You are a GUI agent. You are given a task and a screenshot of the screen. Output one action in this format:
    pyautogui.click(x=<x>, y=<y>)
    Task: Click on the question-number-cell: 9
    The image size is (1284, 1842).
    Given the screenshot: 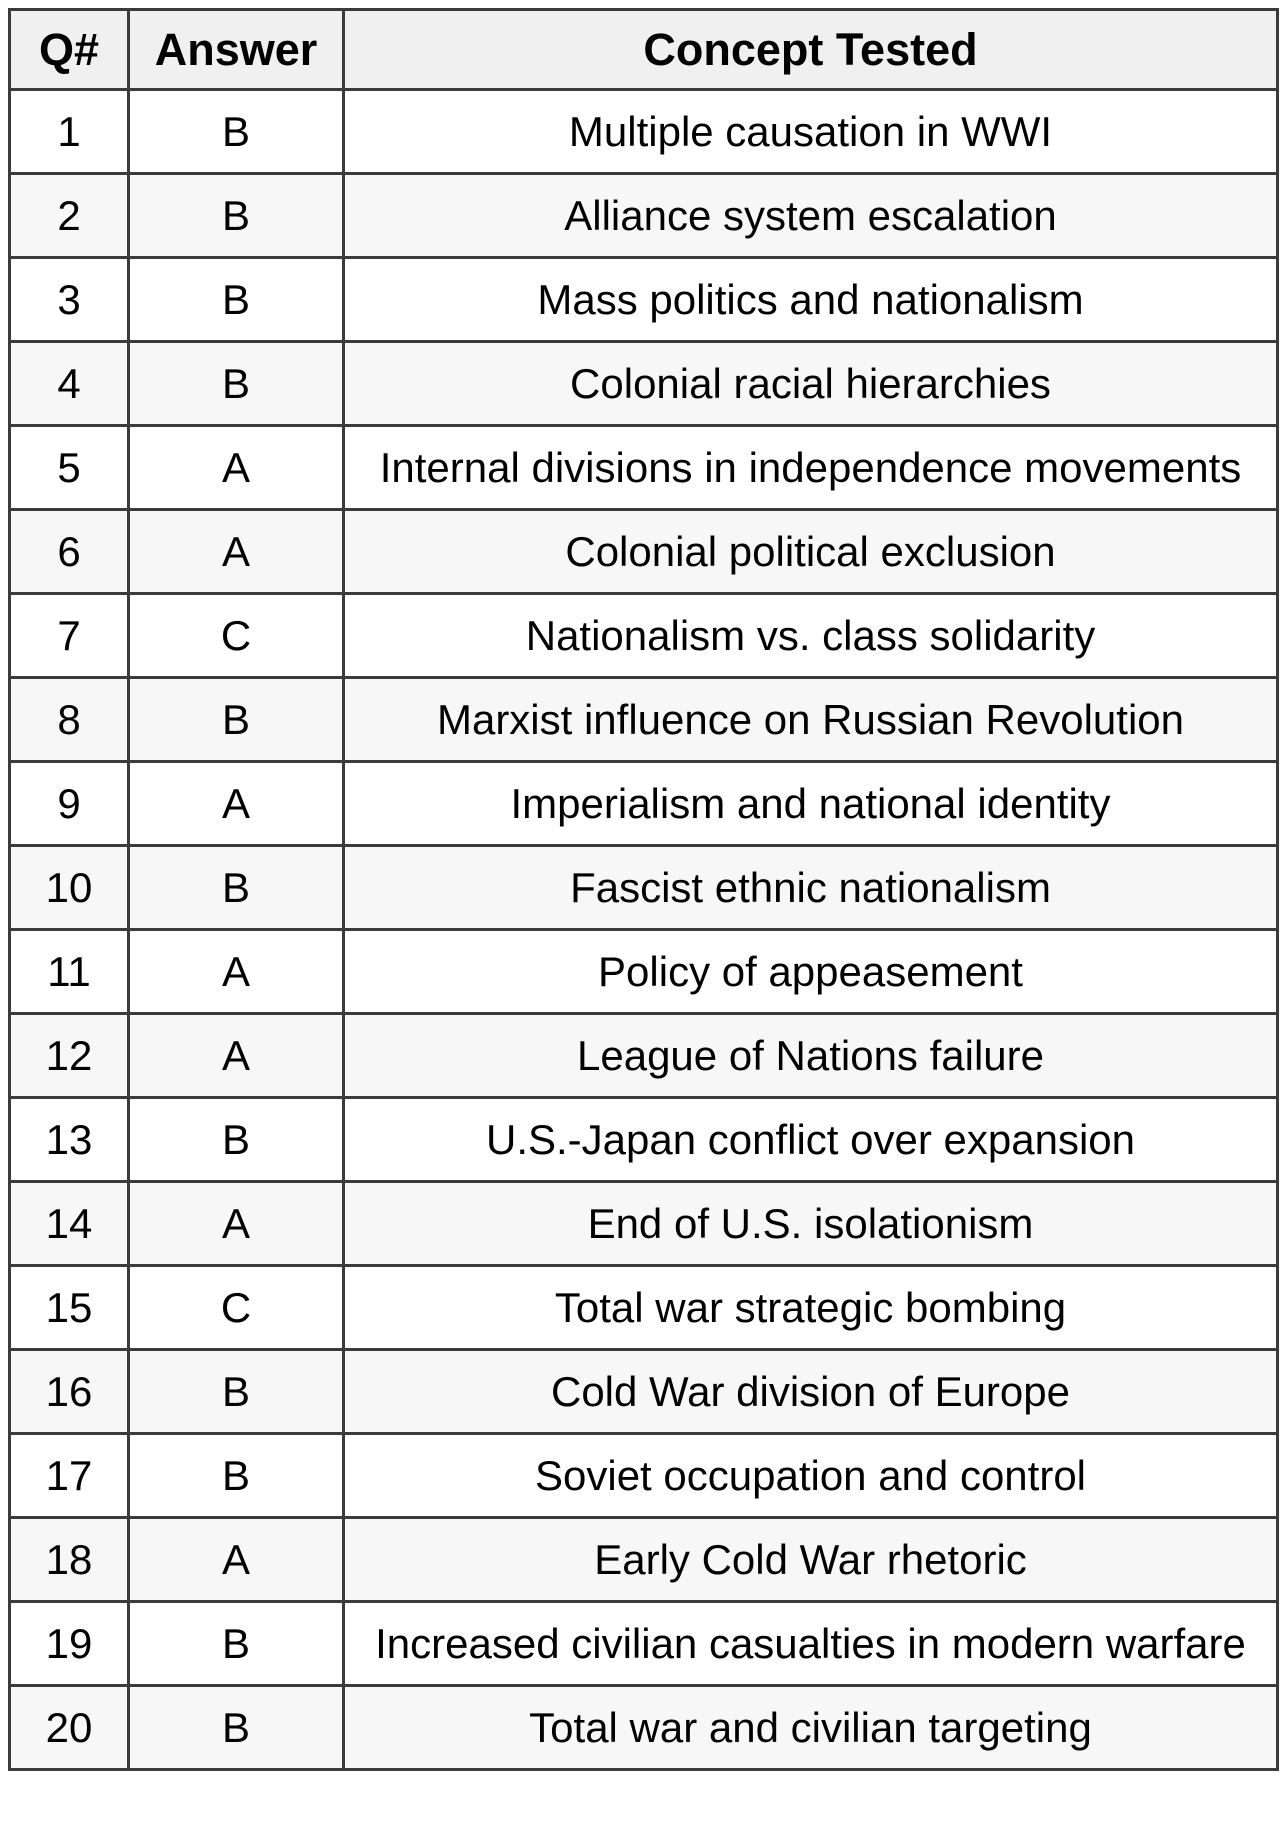 What is the action you would take?
    pyautogui.click(x=69, y=803)
    